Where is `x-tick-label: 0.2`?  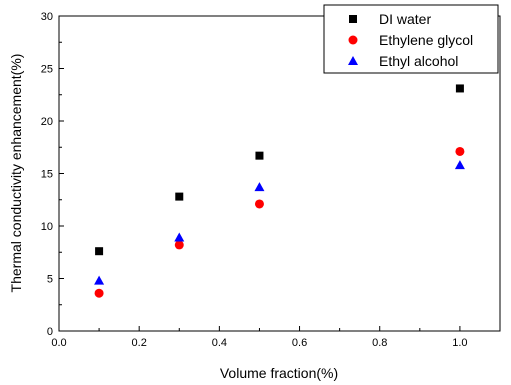 x-tick-label: 0.2 is located at coordinates (139, 343).